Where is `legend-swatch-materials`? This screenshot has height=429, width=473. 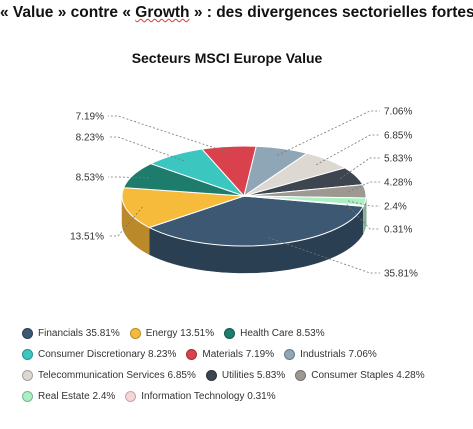
legend-swatch-materials is located at coordinates (192, 354).